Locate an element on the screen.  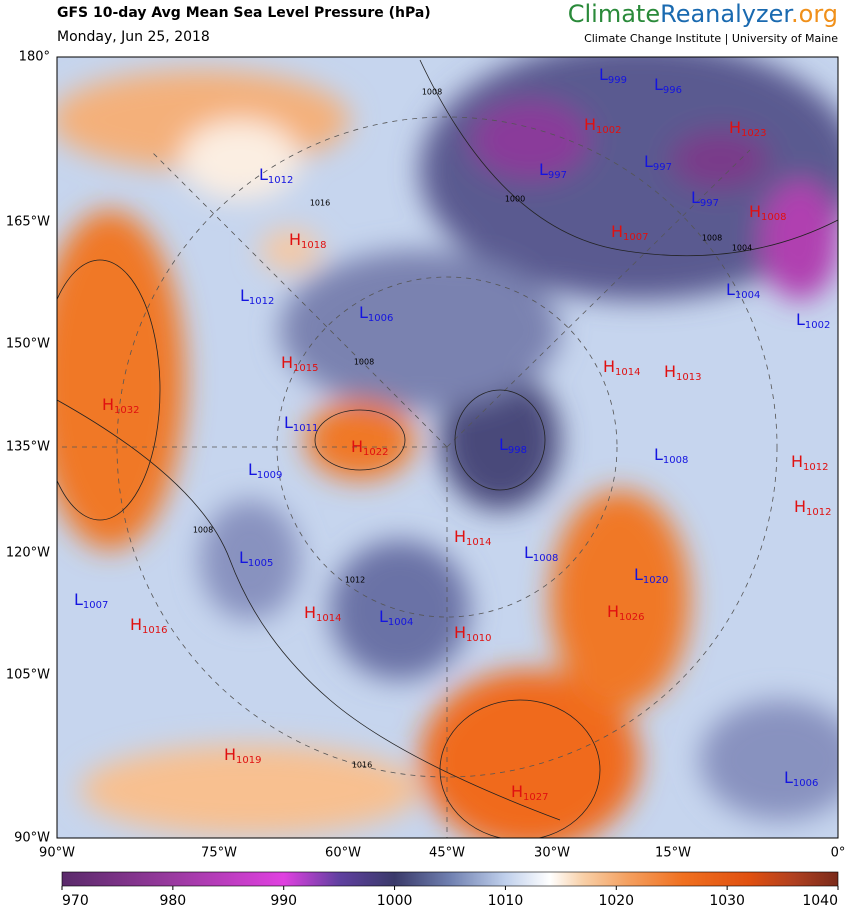
pressure-center: H1019 is located at coordinates (242, 756).